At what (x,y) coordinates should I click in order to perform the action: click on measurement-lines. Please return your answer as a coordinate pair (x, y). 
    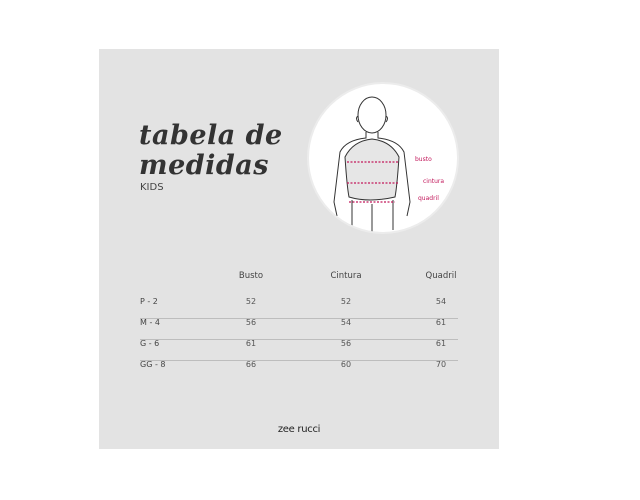
    Looking at the image, I should click on (372, 182).